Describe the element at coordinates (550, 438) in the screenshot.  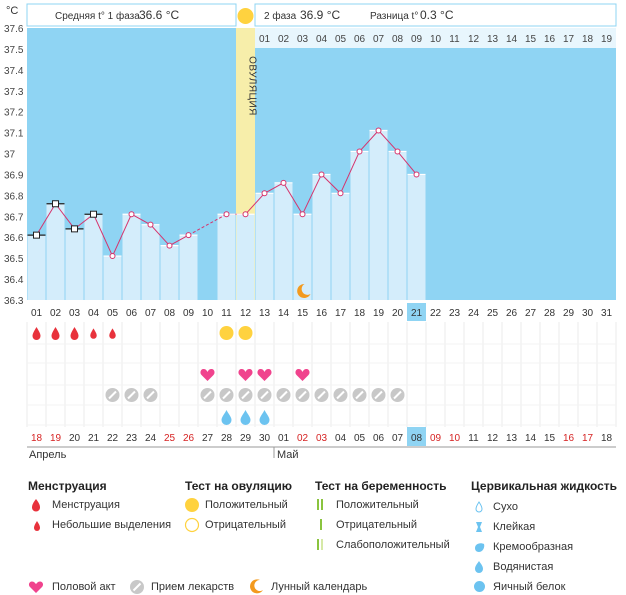
I see `calendar-date: 15` at that location.